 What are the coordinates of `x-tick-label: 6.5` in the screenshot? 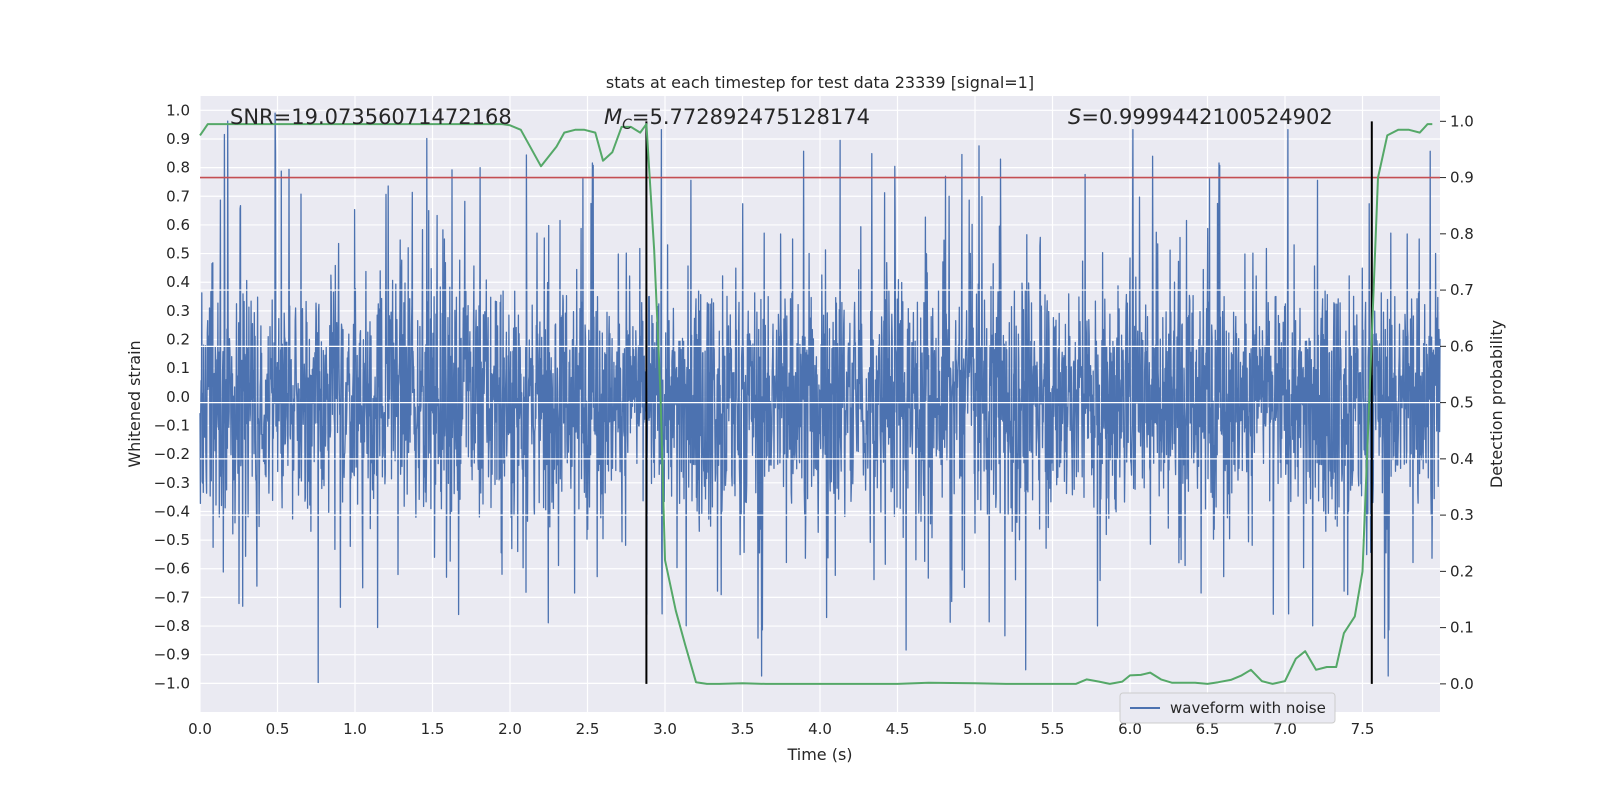 It's located at (1208, 729).